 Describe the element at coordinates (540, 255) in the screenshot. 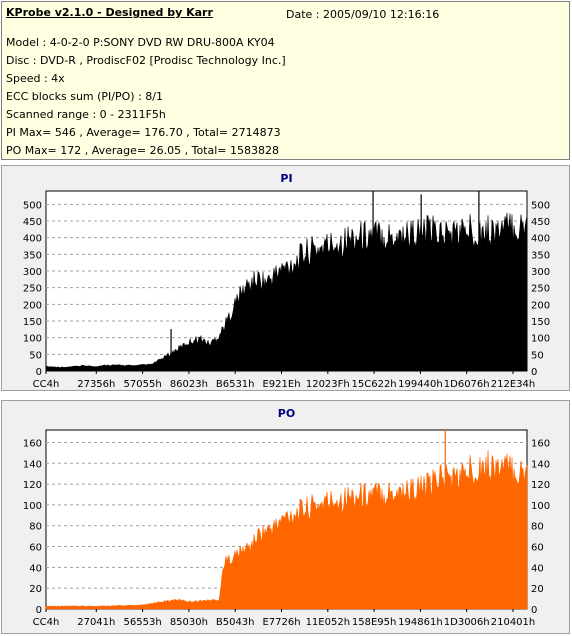

I see `pi-ytick-right-7: 350` at that location.